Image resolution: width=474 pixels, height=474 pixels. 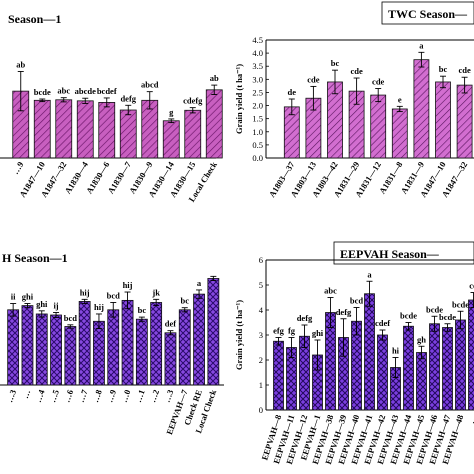 What do you see at coordinates (400, 99) in the screenshot?
I see `significance-letter: e` at bounding box center [400, 99].